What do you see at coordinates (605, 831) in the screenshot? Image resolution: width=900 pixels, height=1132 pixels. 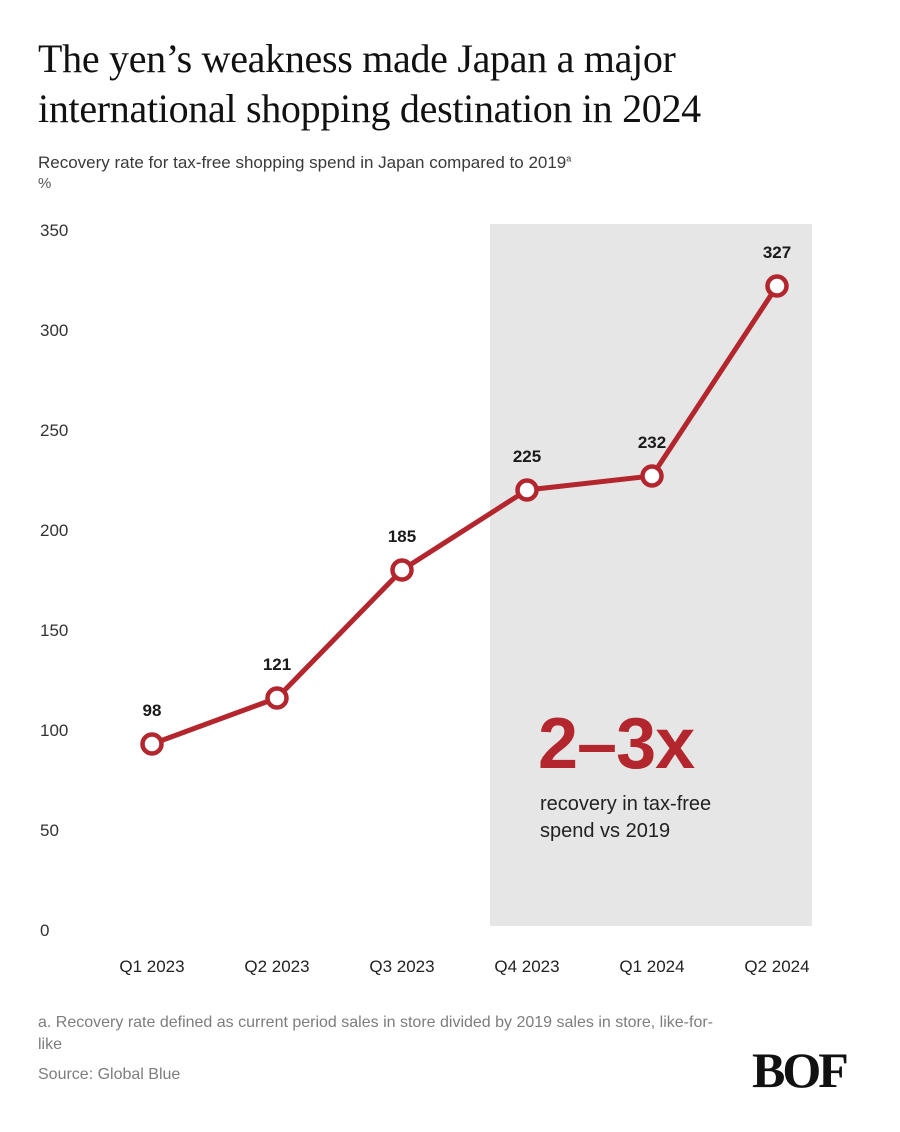 I see `caption-line: spend vs 2019` at bounding box center [605, 831].